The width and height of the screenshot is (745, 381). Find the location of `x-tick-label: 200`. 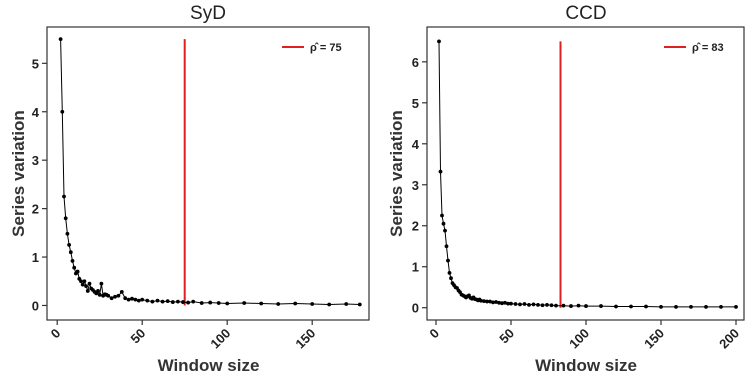

x-tick-label: 200 is located at coordinates (729, 339).